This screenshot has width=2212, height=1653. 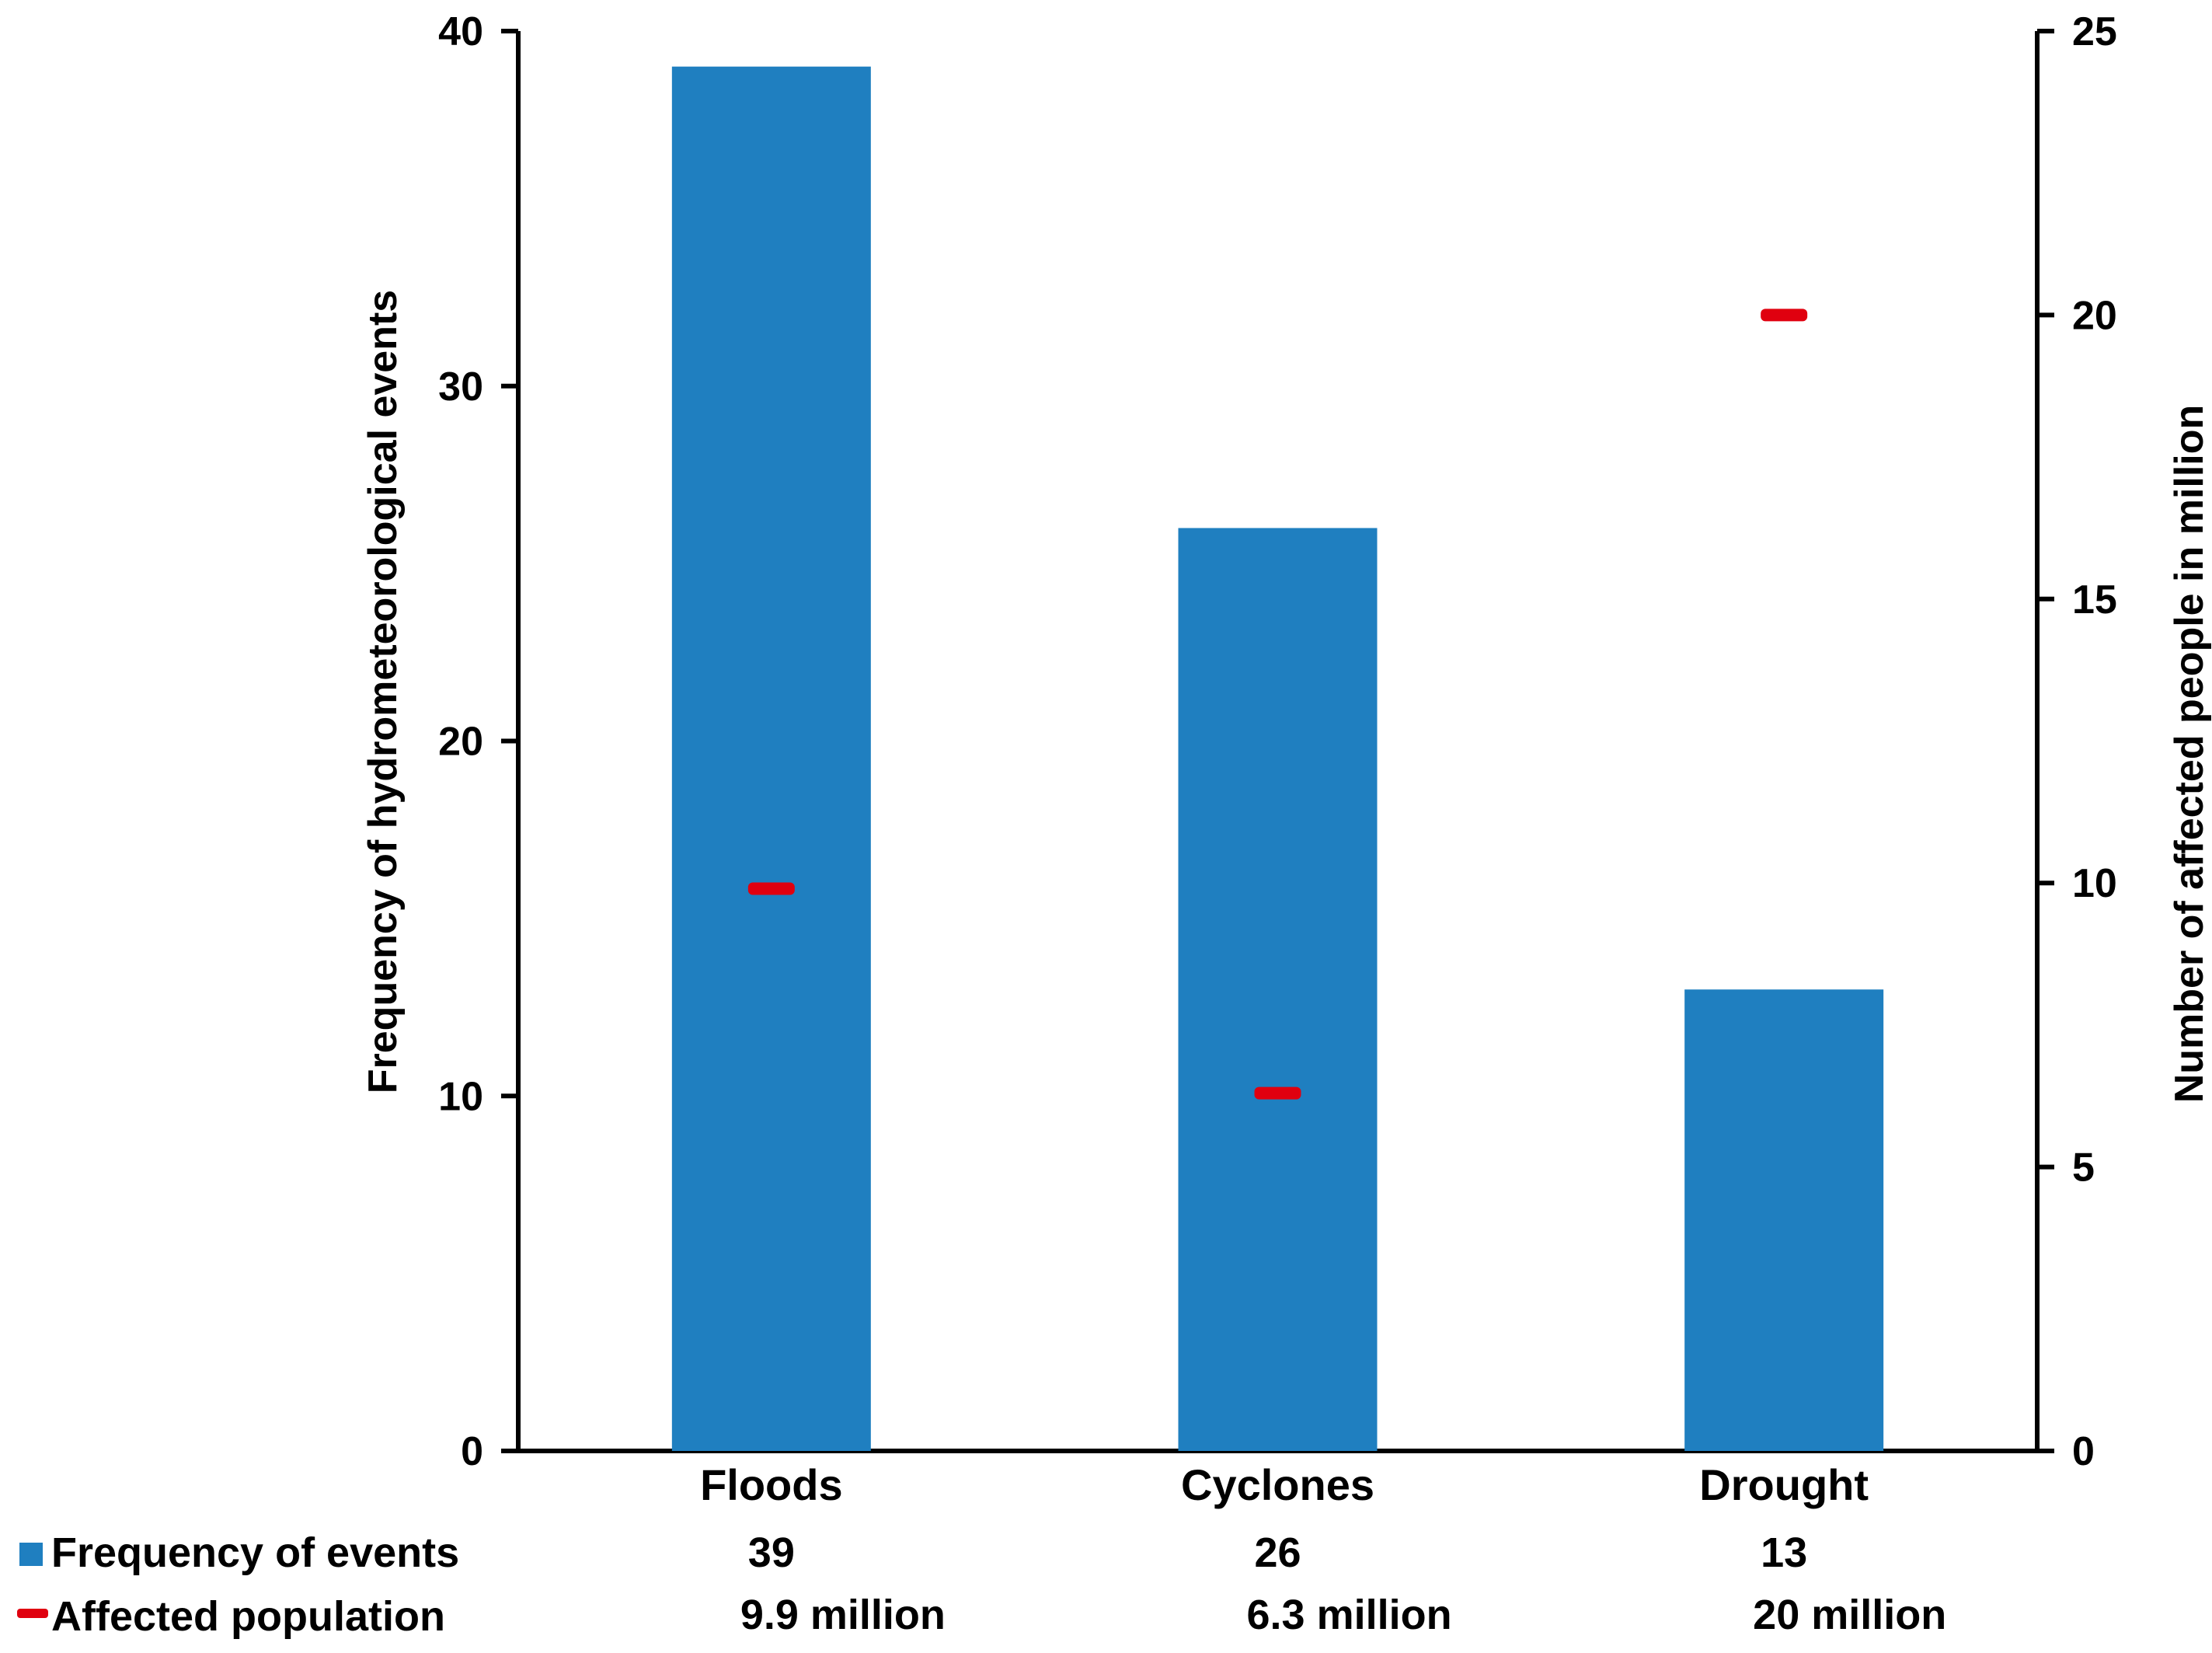 What do you see at coordinates (771, 888) in the screenshot?
I see `marker-floods` at bounding box center [771, 888].